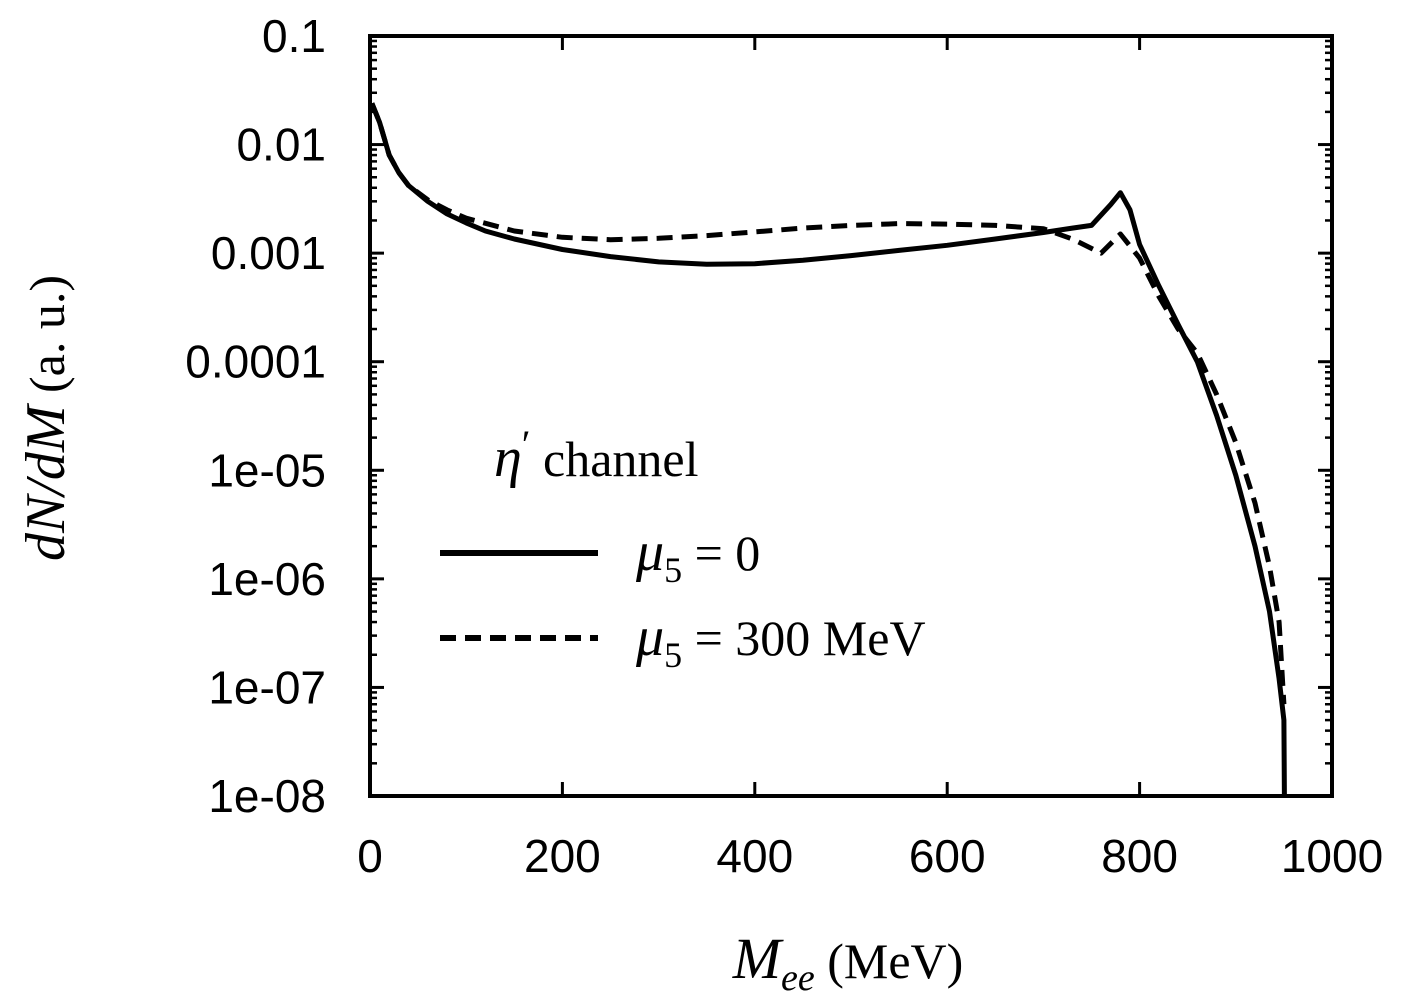 The height and width of the screenshot is (1002, 1428). Describe the element at coordinates (255, 362) in the screenshot. I see `y-tick-label: 0.0001` at that location.